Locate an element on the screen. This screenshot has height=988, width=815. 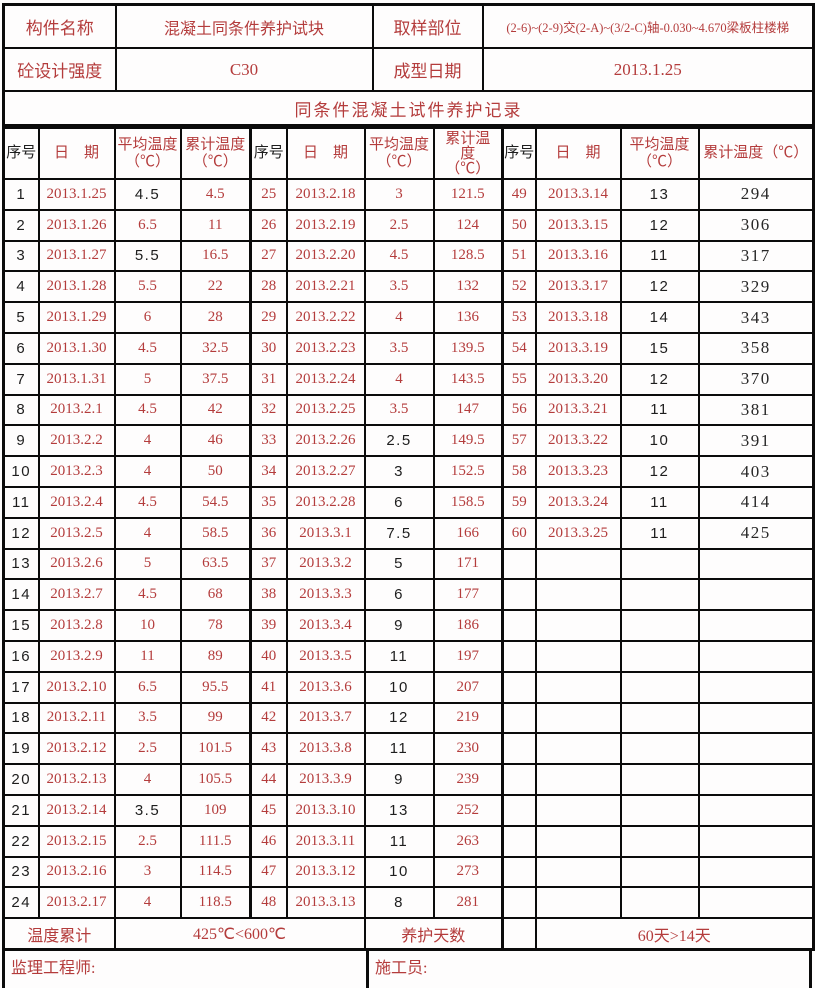
avg-temp-cell: 8 is located at coordinates (399, 903).